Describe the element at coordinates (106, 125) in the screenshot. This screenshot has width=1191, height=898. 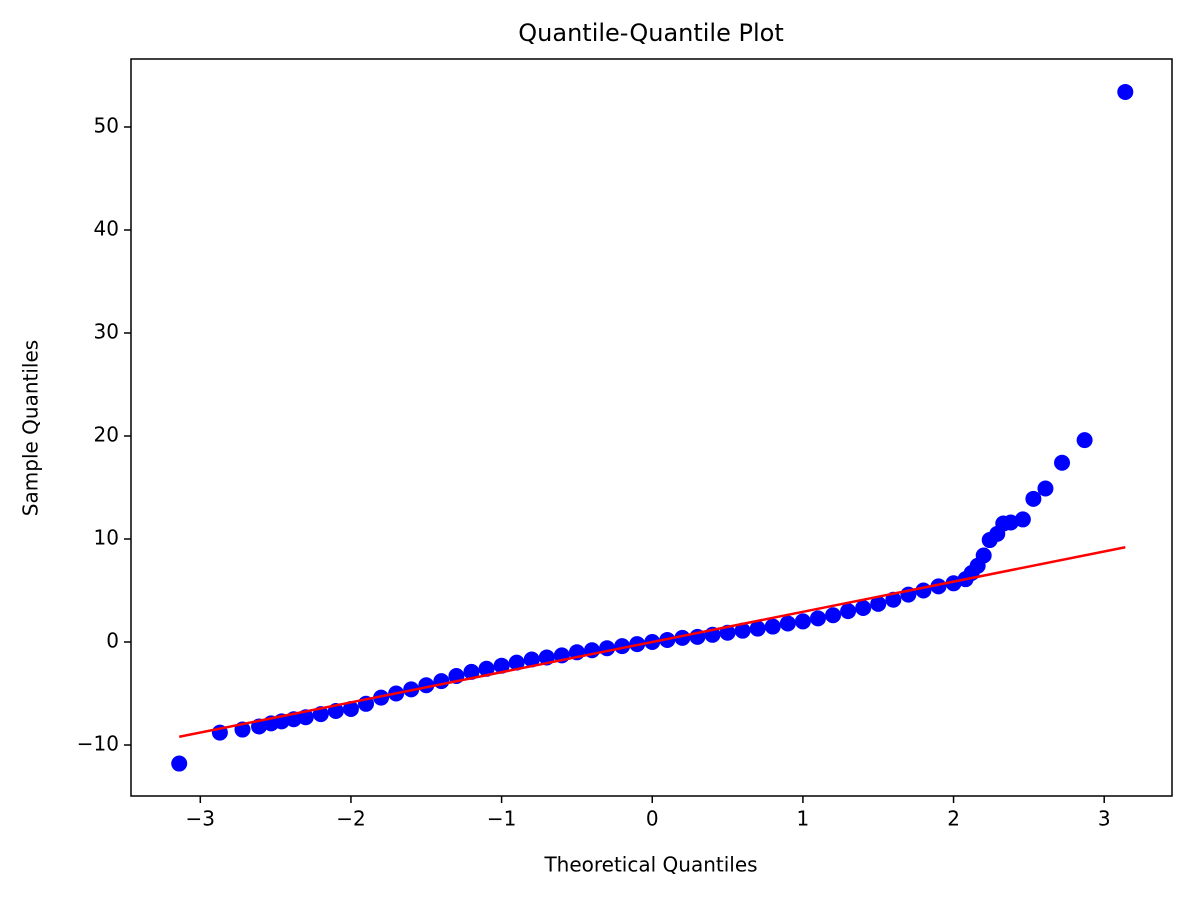
I see `y-tick-label: 50` at that location.